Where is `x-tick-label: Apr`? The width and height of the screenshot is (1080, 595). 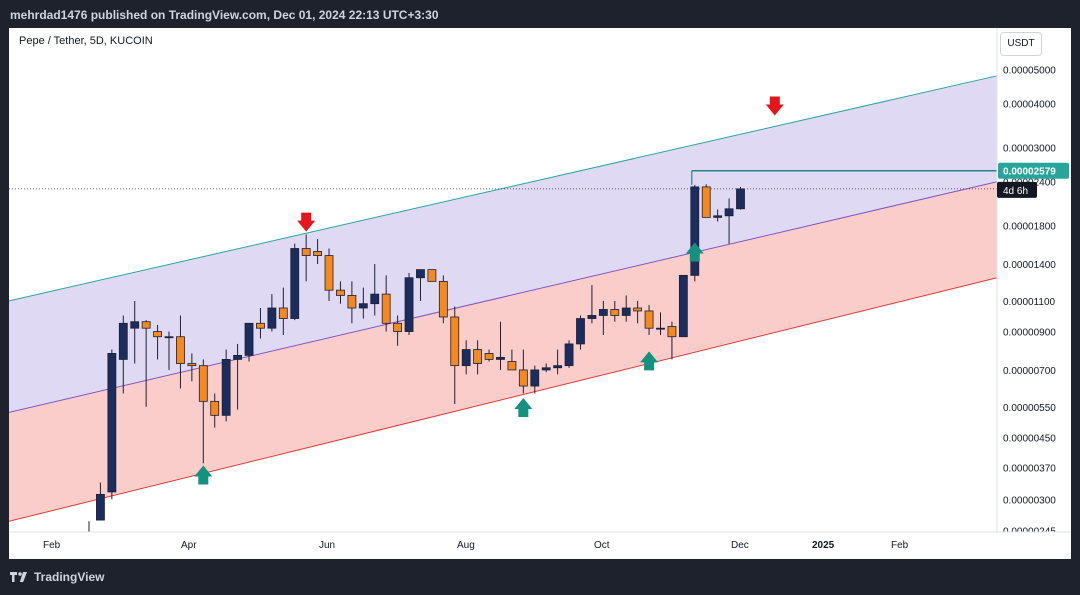
x-tick-label: Apr is located at coordinates (189, 545).